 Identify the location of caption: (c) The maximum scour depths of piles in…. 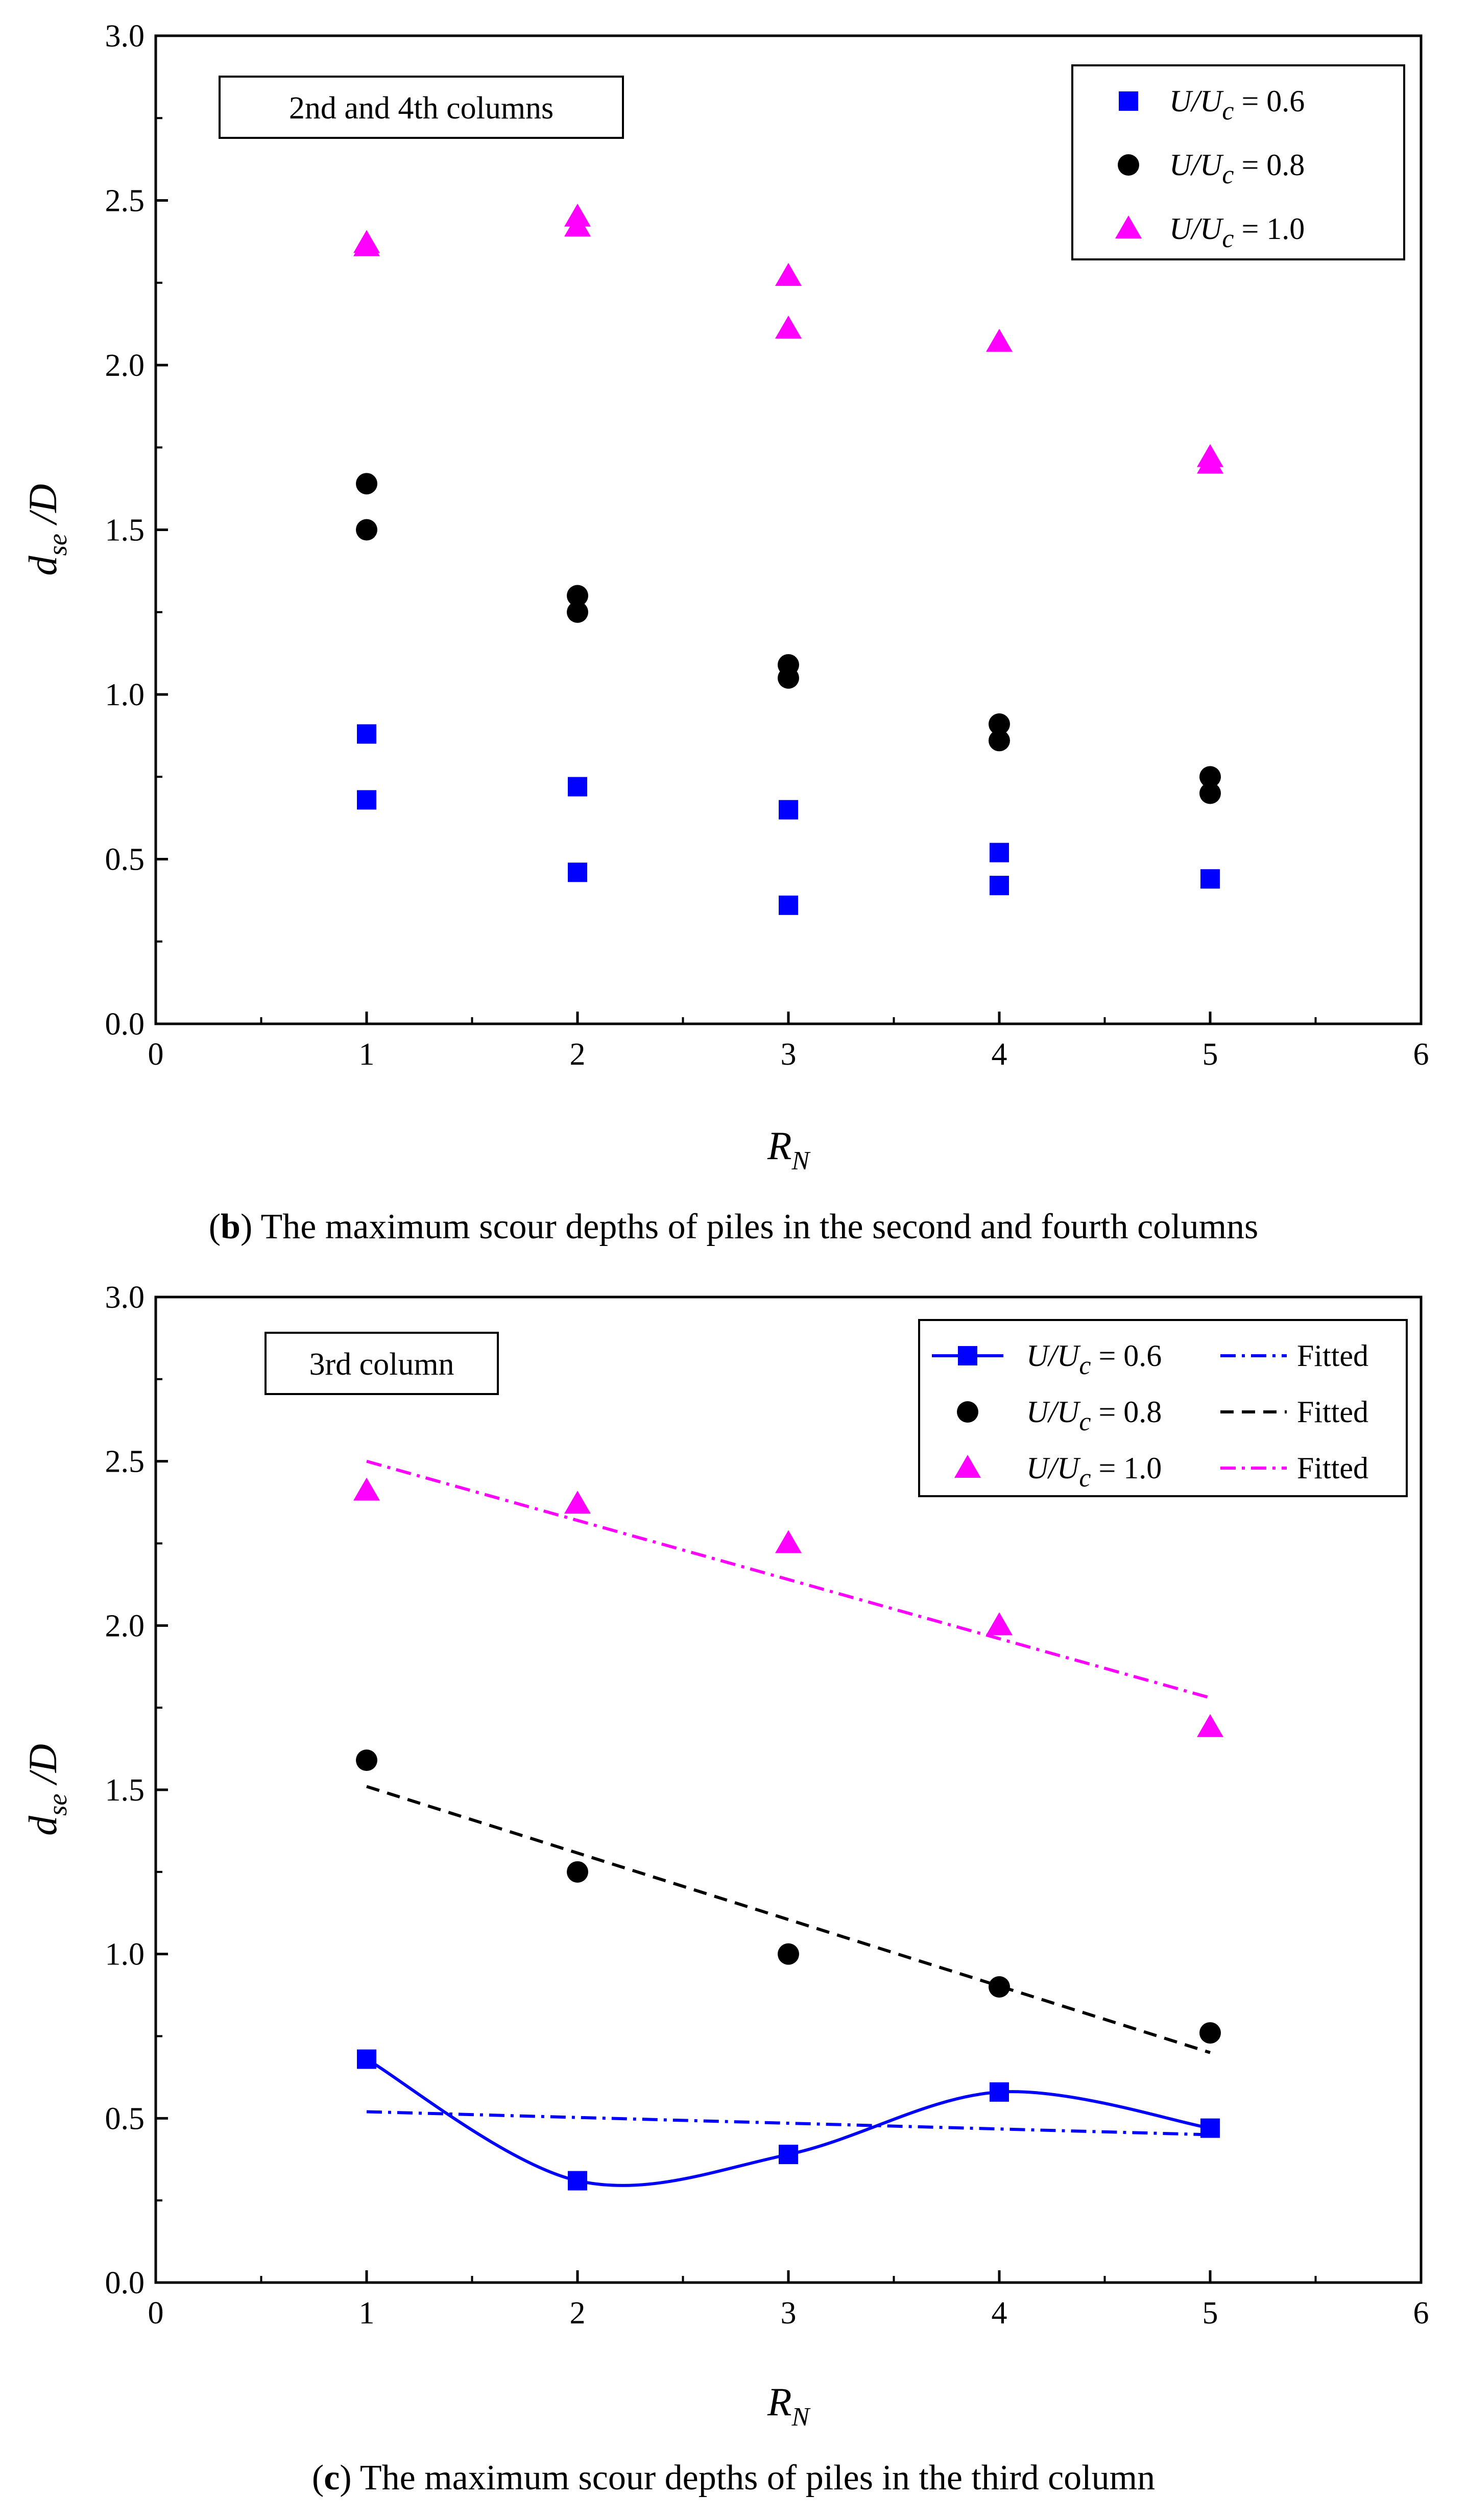
(734, 2478).